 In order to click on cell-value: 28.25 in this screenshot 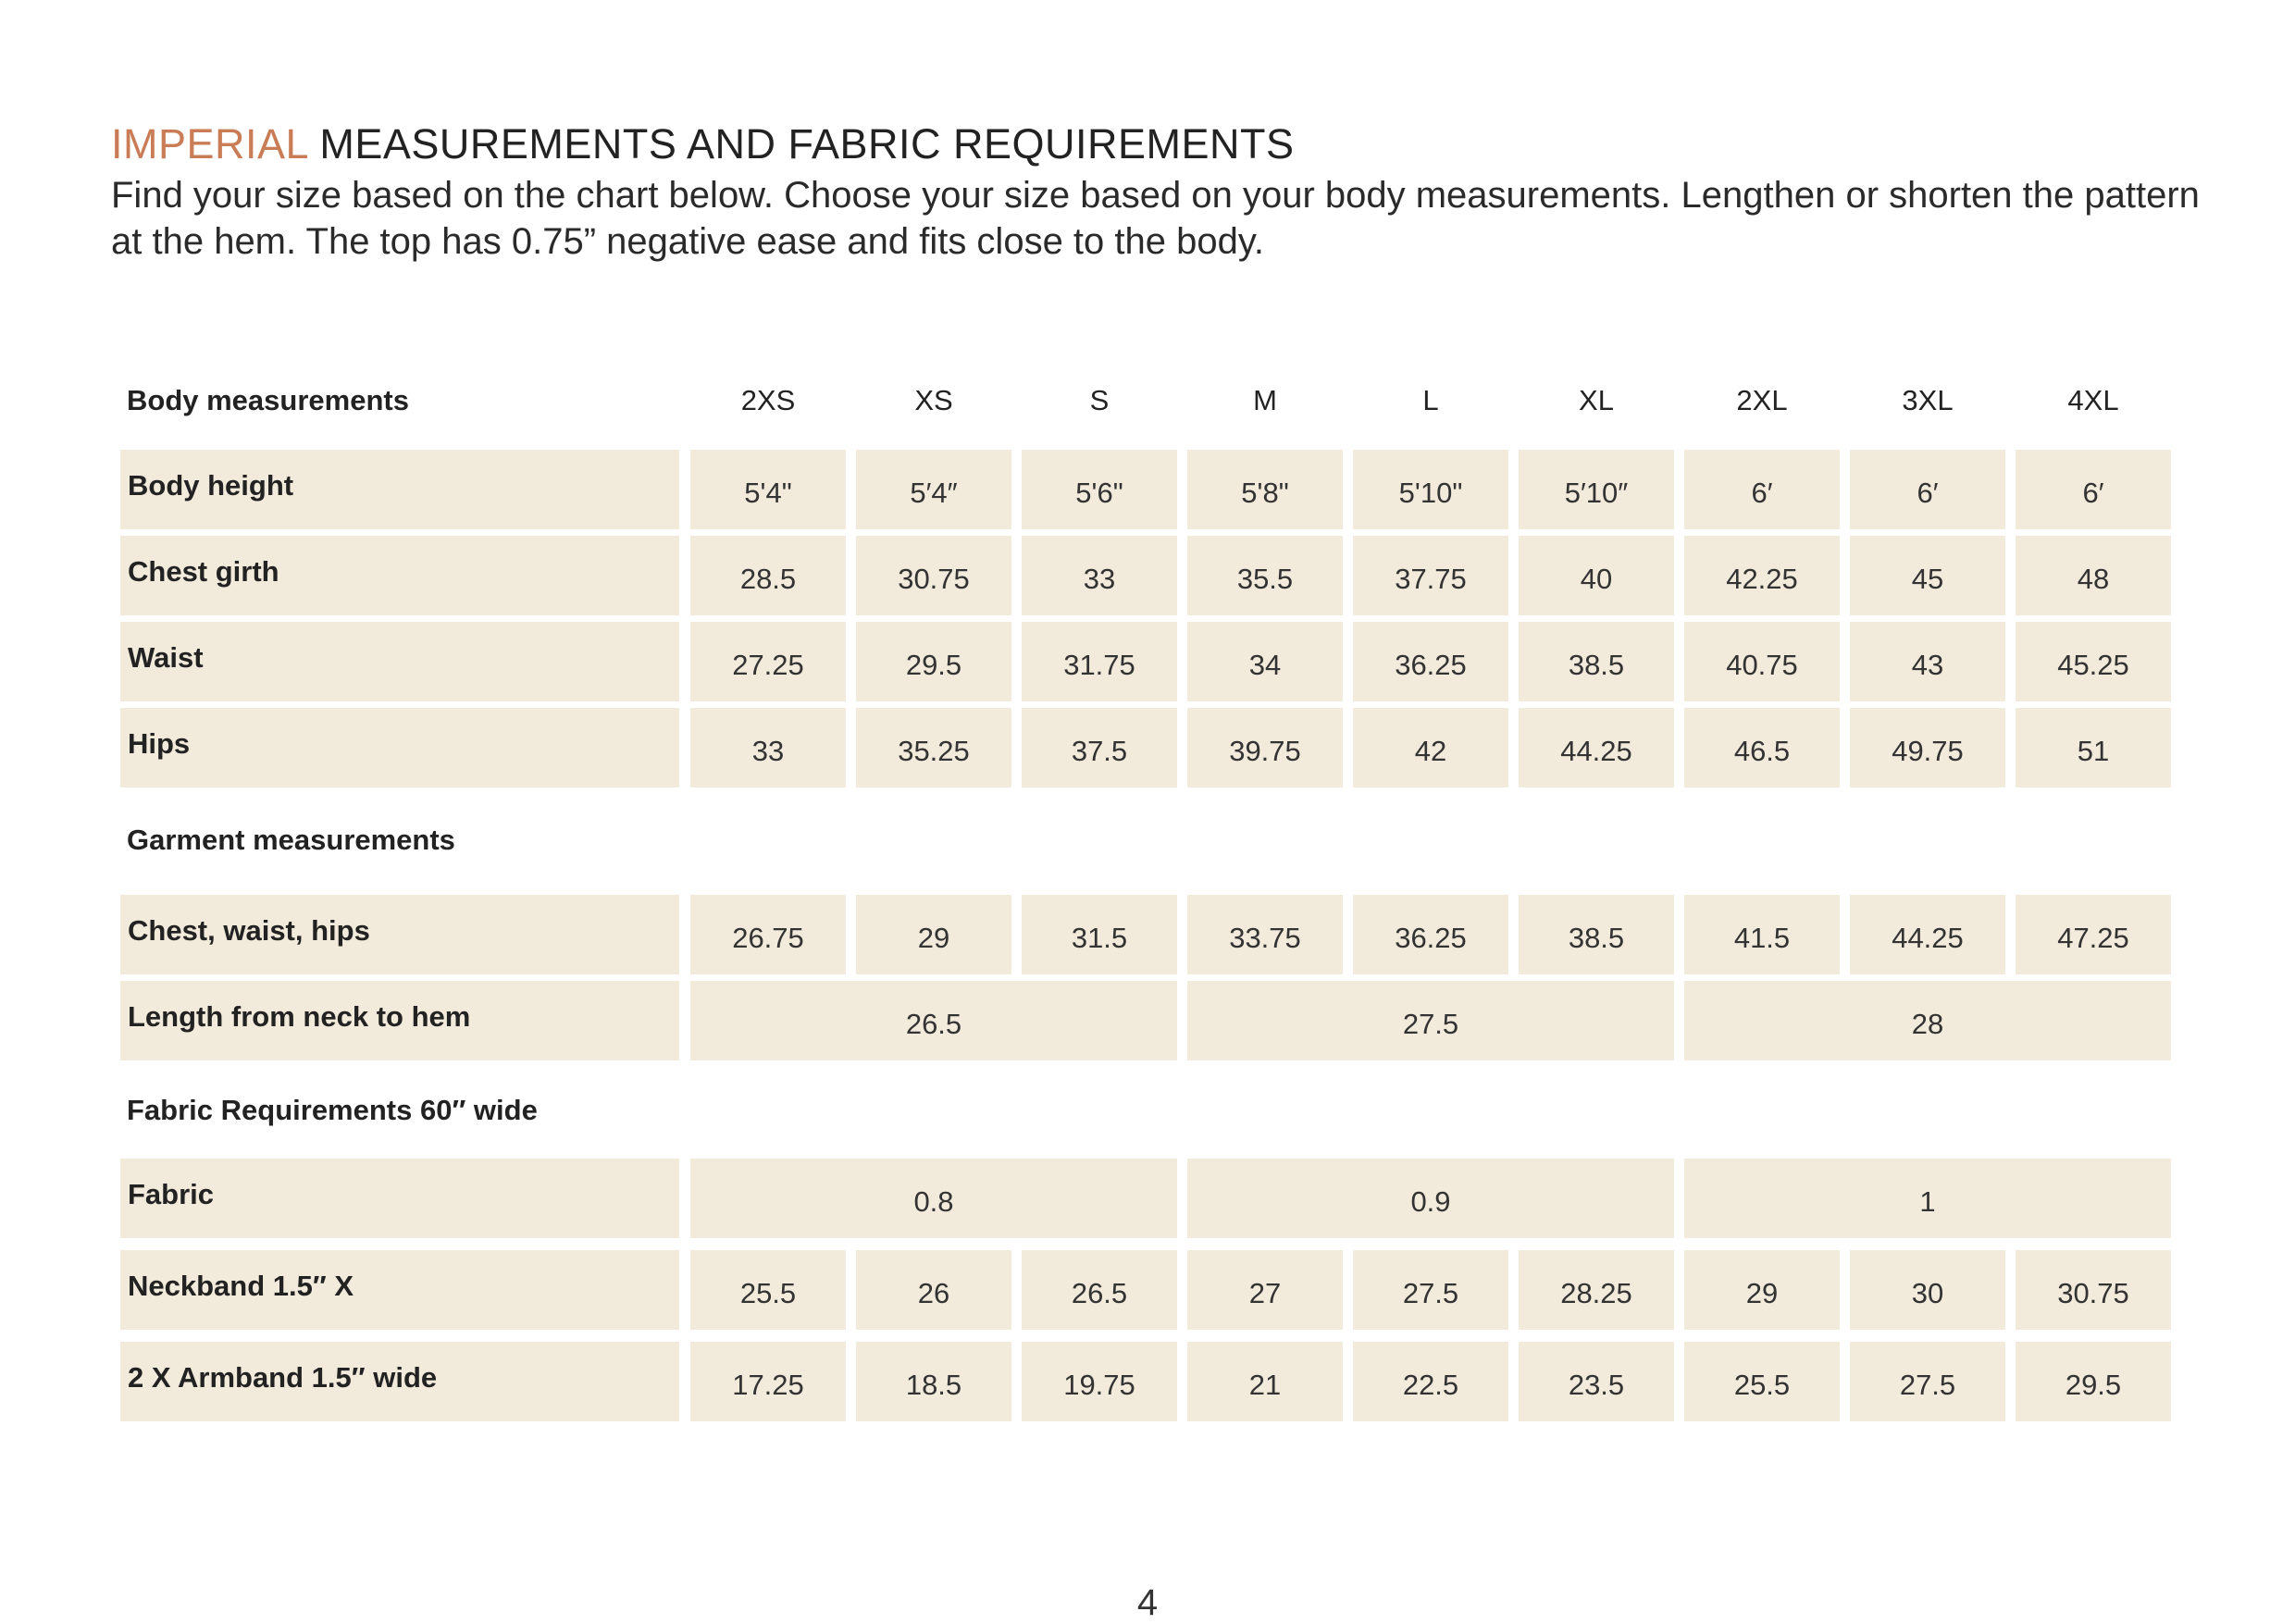, I will do `click(1596, 1293)`.